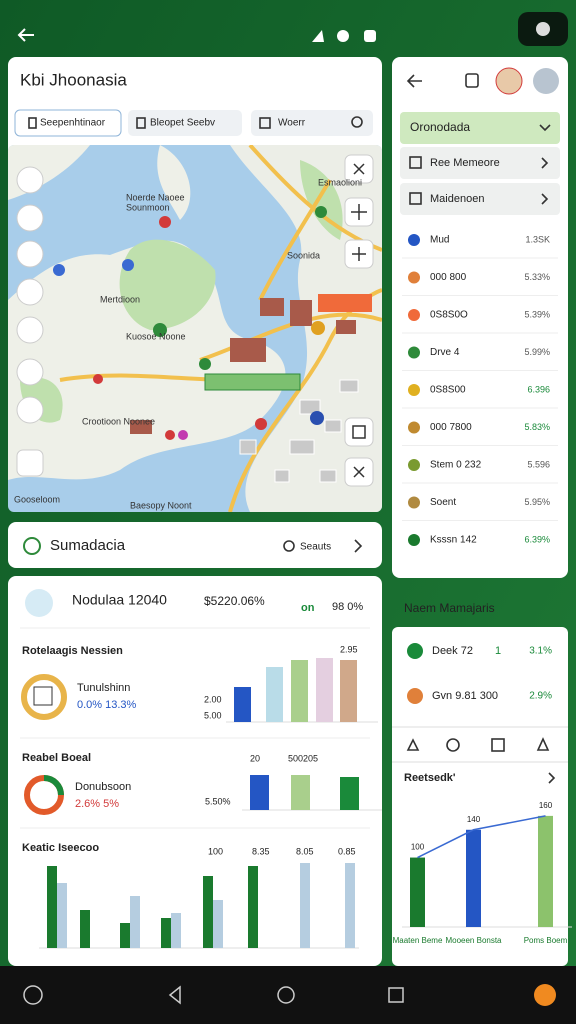 This screenshot has height=1024, width=576. What do you see at coordinates (161, 505) in the screenshot?
I see `map-label: Baesopy Noont` at bounding box center [161, 505].